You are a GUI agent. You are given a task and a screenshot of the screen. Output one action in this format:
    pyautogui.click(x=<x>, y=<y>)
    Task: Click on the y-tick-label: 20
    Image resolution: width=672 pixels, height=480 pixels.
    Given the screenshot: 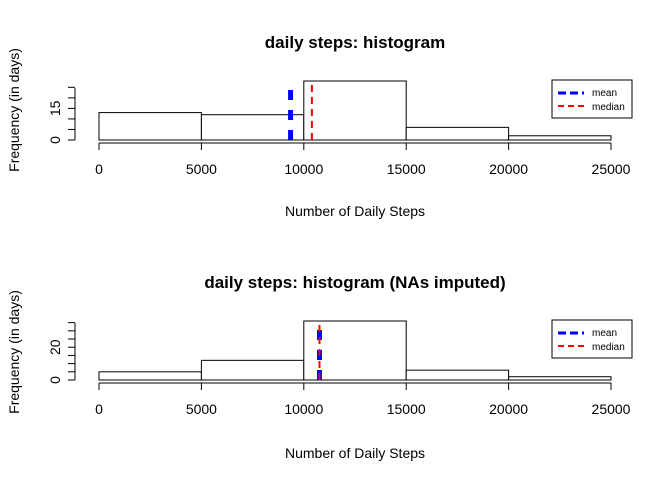 What is the action you would take?
    pyautogui.click(x=55, y=347)
    